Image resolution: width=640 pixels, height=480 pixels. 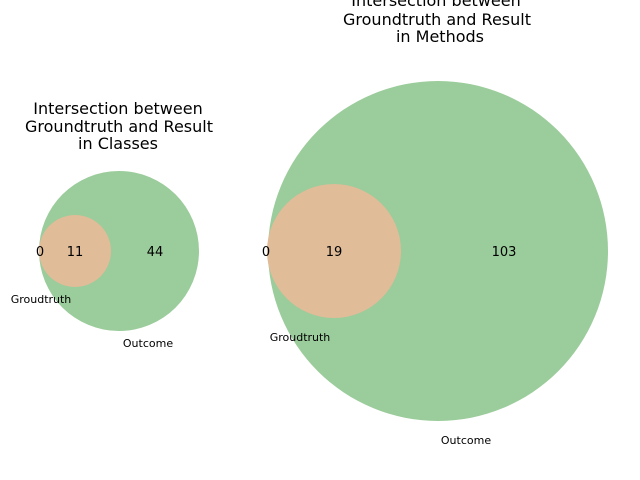 What do you see at coordinates (119, 251) in the screenshot?
I see `classes-outcome-circle` at bounding box center [119, 251].